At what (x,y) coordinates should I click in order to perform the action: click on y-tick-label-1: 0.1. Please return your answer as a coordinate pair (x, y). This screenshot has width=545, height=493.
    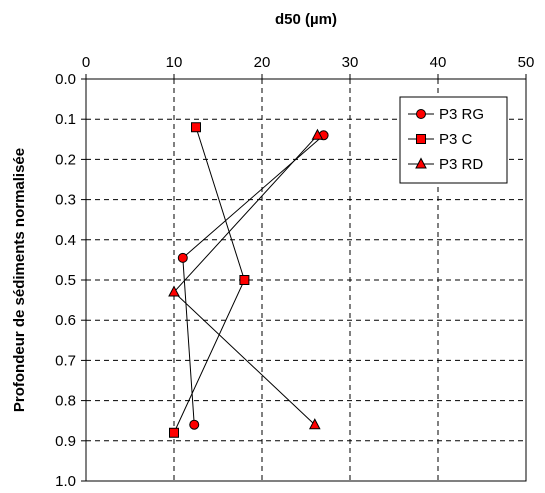
    Looking at the image, I should click on (65, 119).